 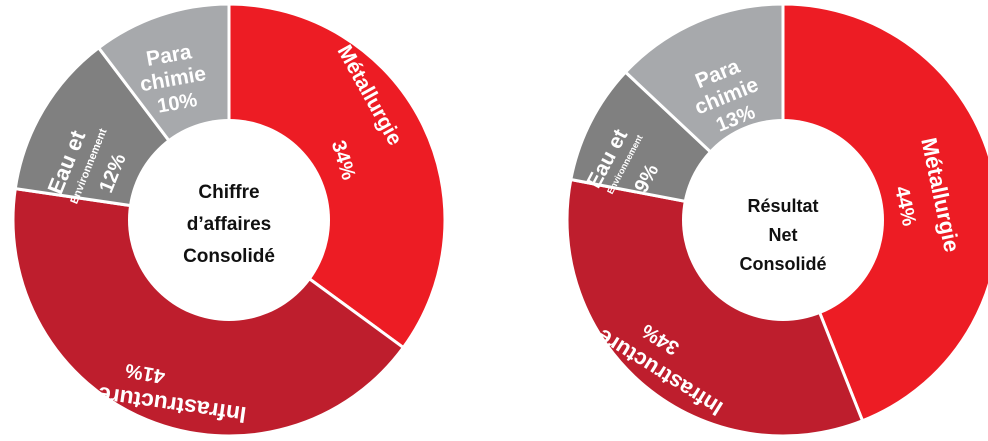 What do you see at coordinates (229, 224) in the screenshot?
I see `center-label-line-2: d’affaires` at bounding box center [229, 224].